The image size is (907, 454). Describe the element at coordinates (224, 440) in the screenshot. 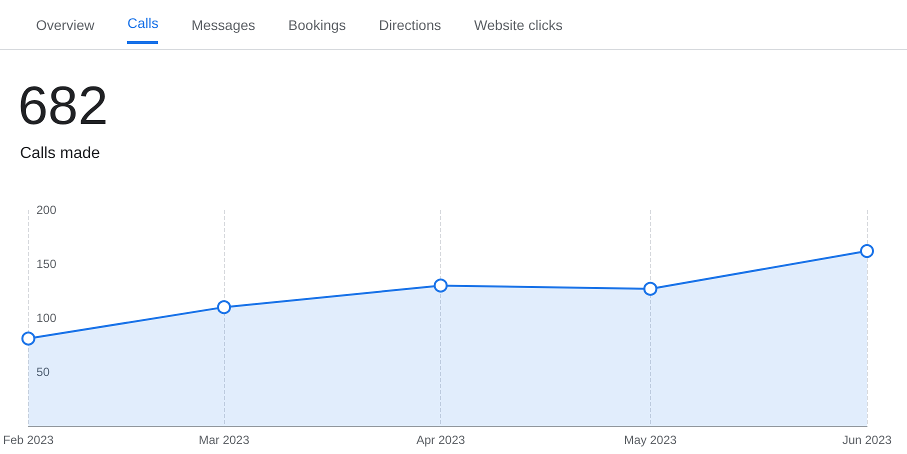

I see `x-tick-label: Mar 2023` at that location.